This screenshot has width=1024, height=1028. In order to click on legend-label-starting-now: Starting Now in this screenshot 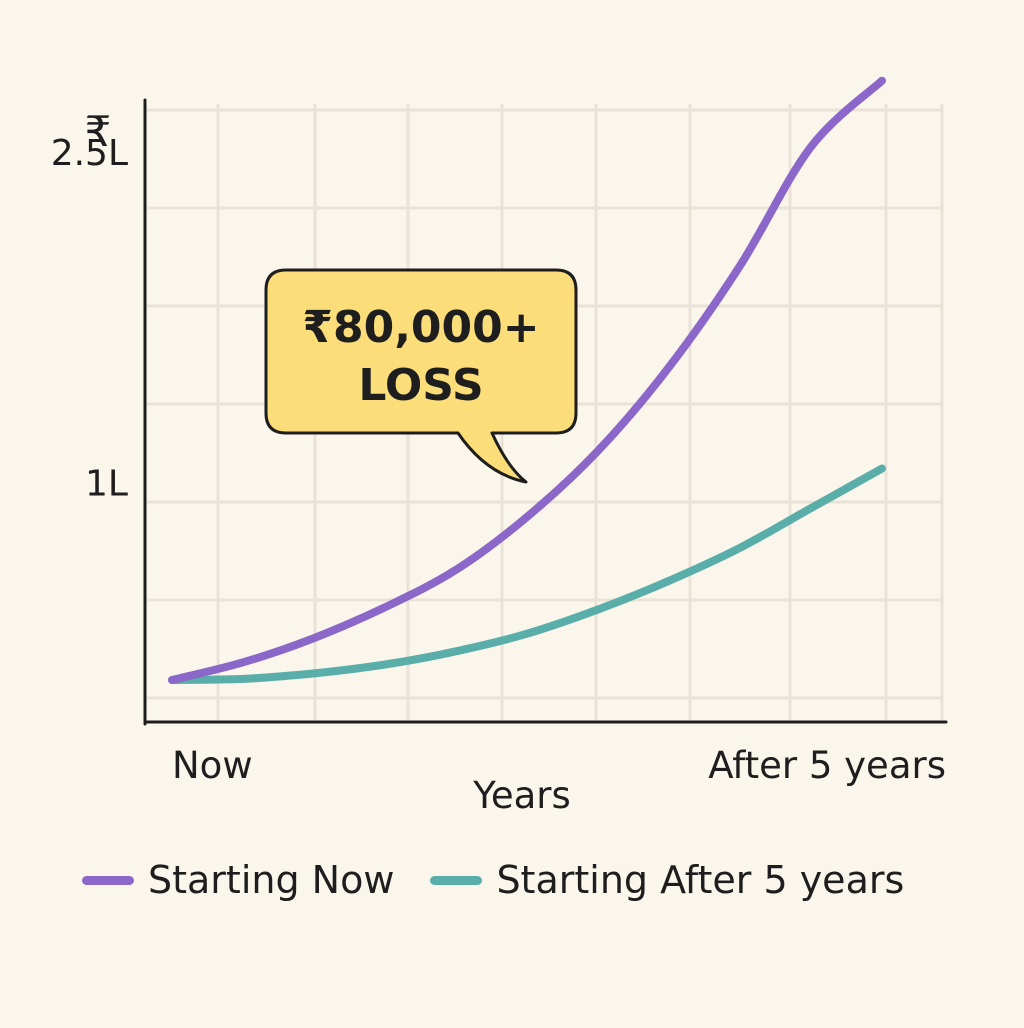, I will do `click(271, 880)`.